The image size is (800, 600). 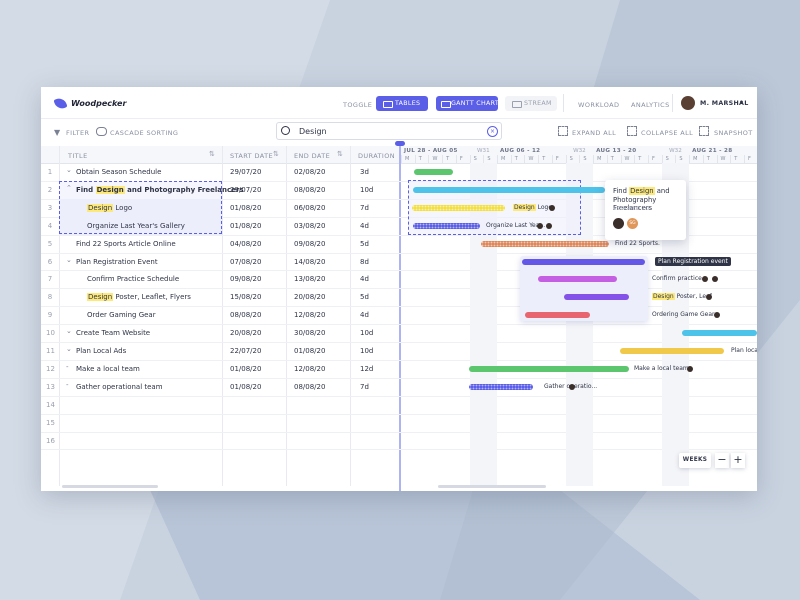 What do you see at coordinates (599, 105) in the screenshot?
I see `nav-item: WORKLOAD` at bounding box center [599, 105].